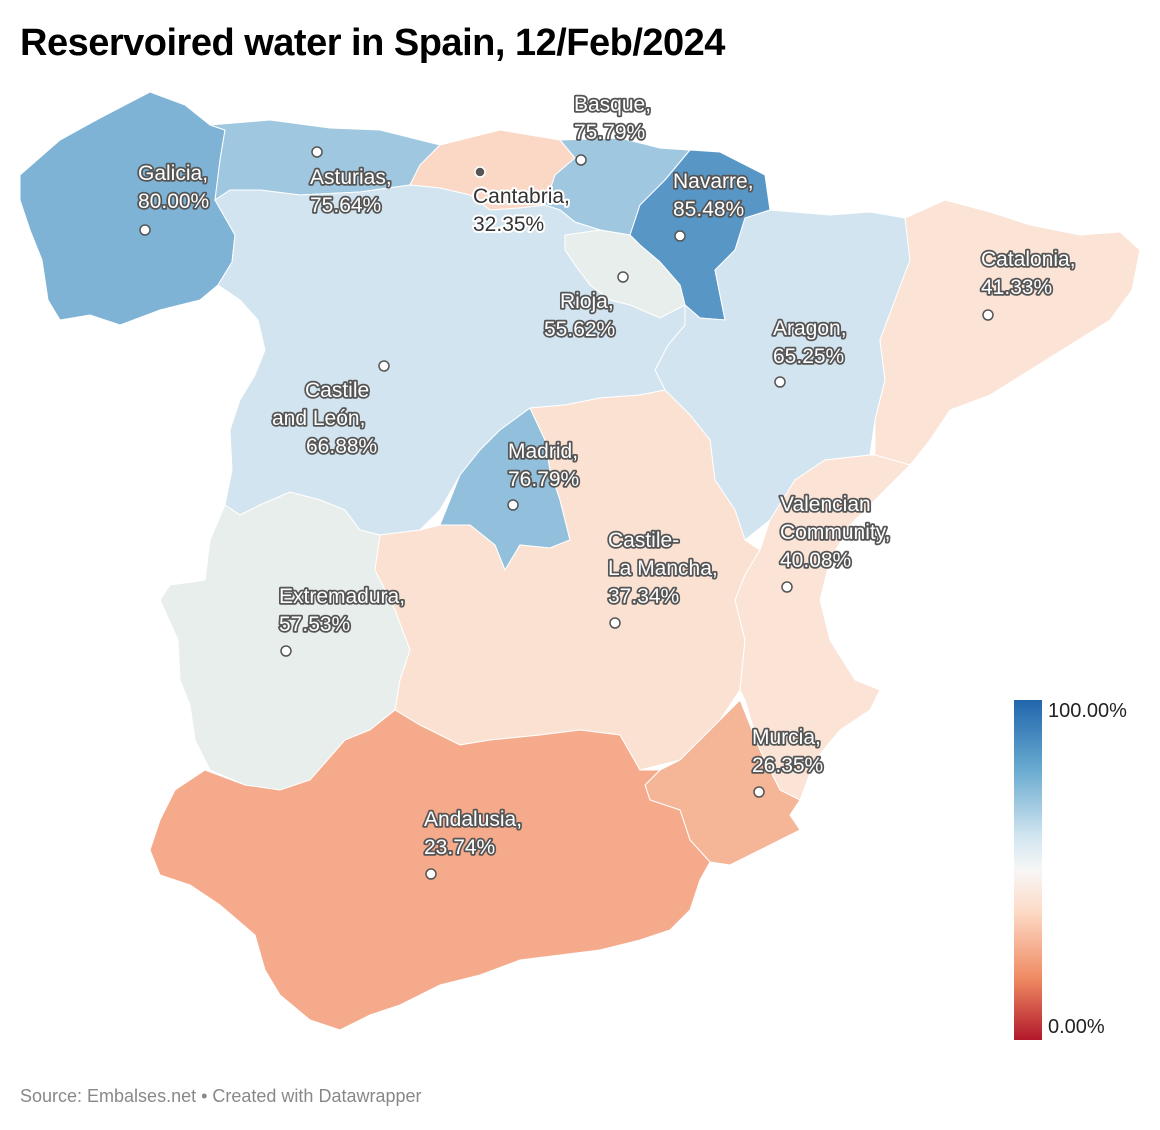 The width and height of the screenshot is (1160, 1130). What do you see at coordinates (337, 390) in the screenshot?
I see `label-castile-leon-line: Castile` at bounding box center [337, 390].